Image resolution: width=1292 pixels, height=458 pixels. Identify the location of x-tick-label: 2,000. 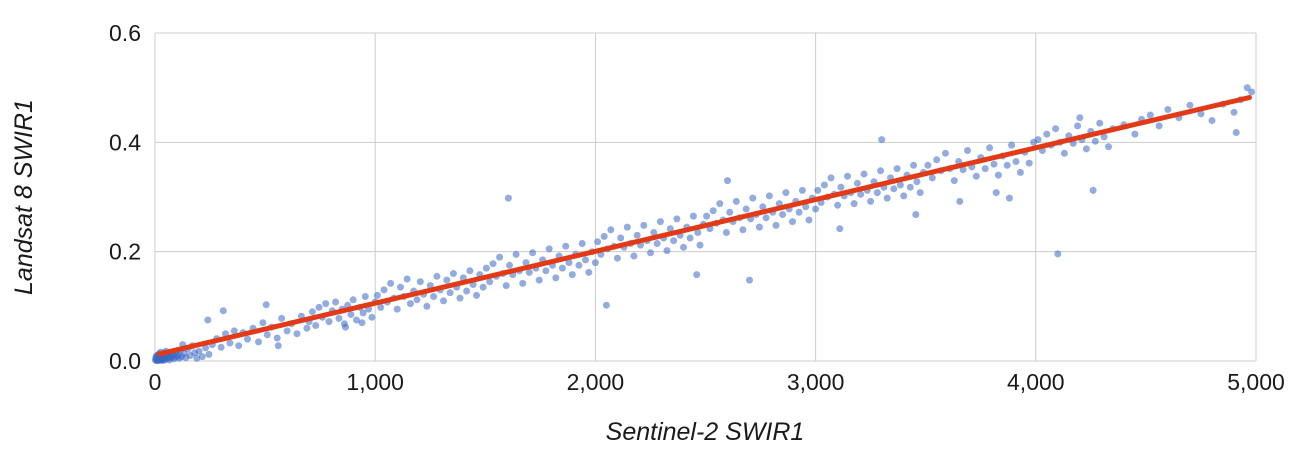
(596, 382).